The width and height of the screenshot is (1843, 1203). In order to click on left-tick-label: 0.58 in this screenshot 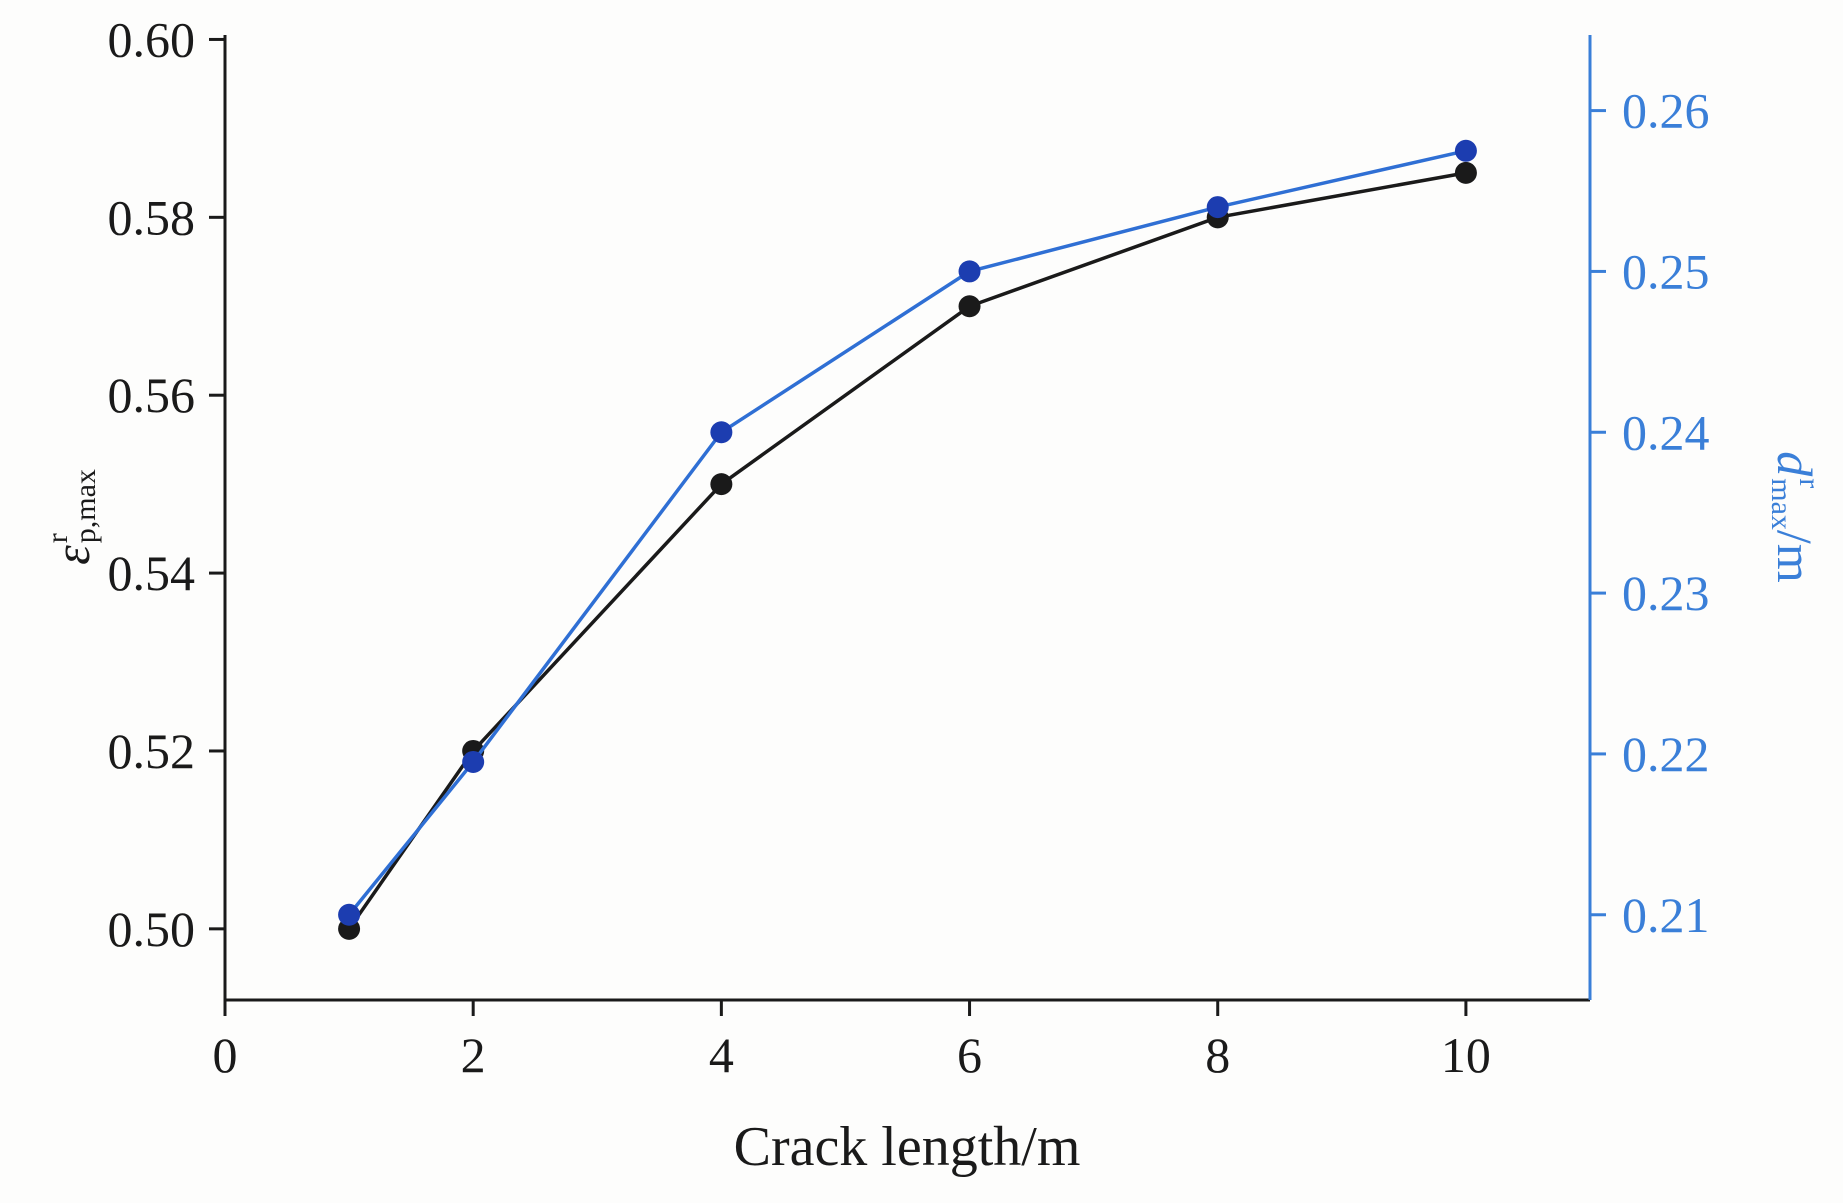, I will do `click(152, 217)`.